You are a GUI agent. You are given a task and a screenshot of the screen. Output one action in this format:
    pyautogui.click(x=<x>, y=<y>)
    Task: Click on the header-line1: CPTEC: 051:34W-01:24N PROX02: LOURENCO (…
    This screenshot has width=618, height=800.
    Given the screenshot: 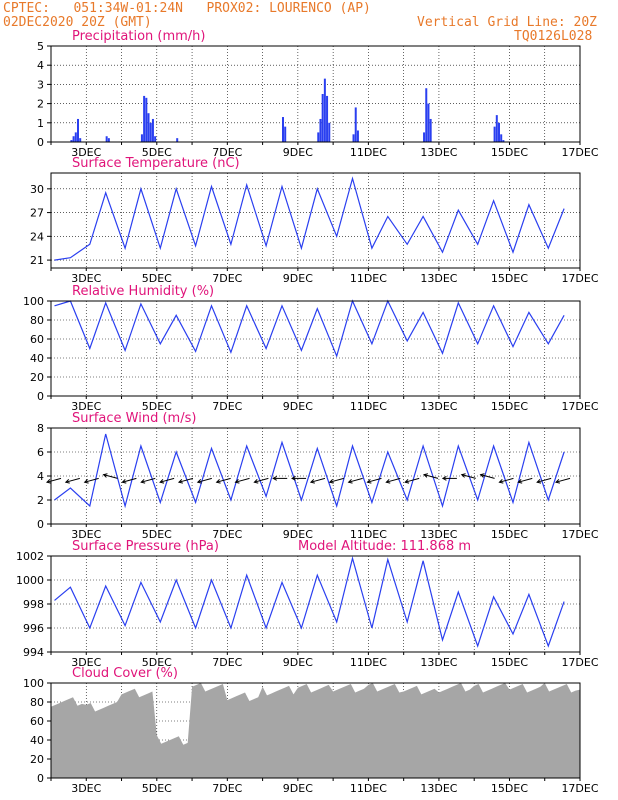 What is the action you would take?
    pyautogui.click(x=187, y=8)
    